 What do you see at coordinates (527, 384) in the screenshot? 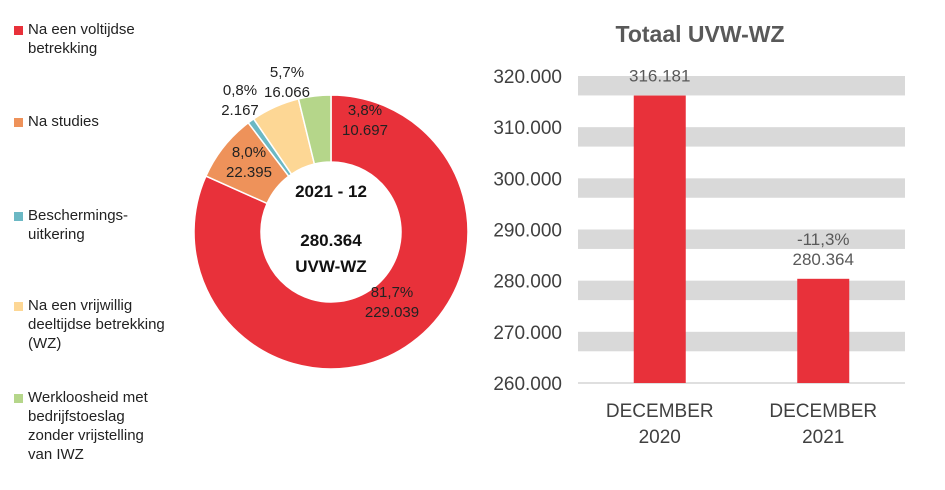
I see `y-tick-label: 260.000` at bounding box center [527, 384].